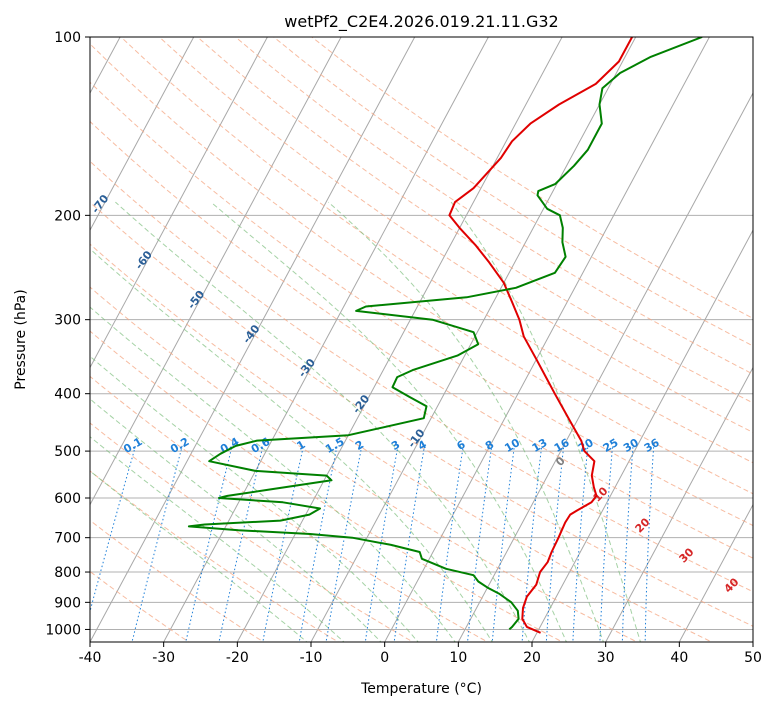  What do you see at coordinates (532, 658) in the screenshot?
I see `x-tick-label: 20` at bounding box center [532, 658].